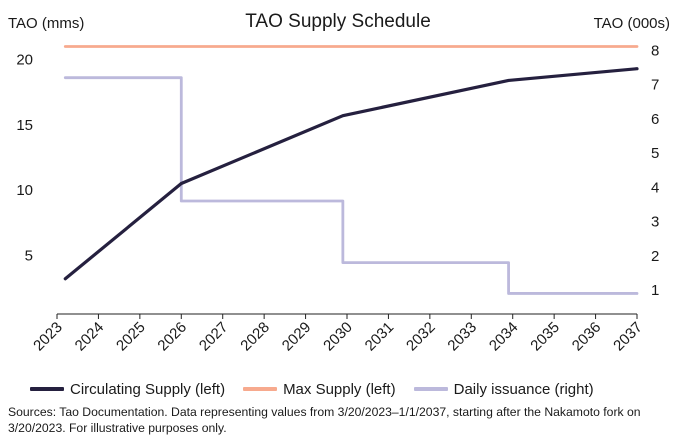 The height and width of the screenshot is (439, 680). What do you see at coordinates (255, 337) in the screenshot?
I see `x-tick-label: 2028` at bounding box center [255, 337].